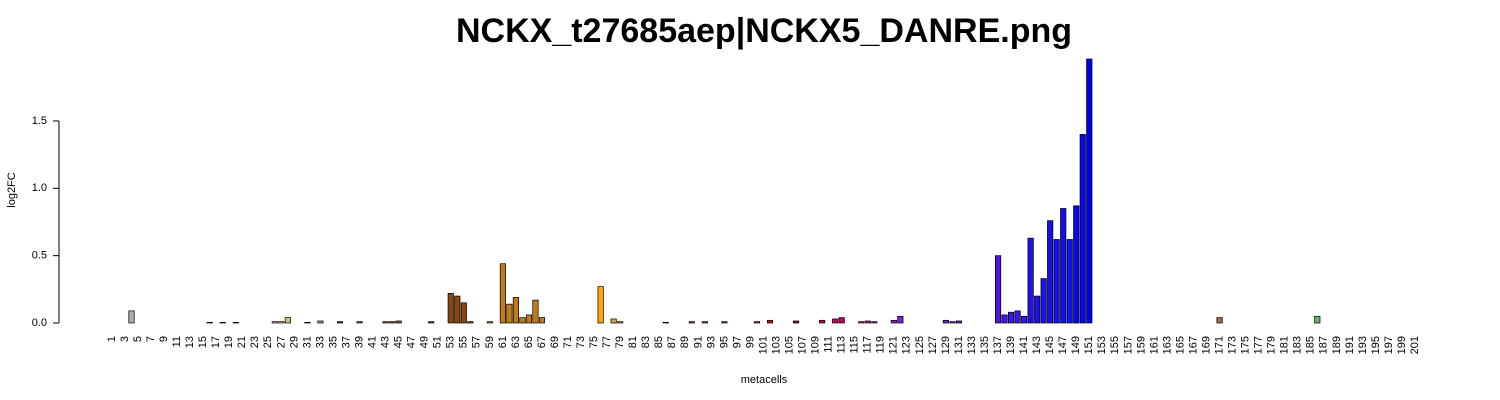  I want to click on y-tick-label: 0.0, so click(39, 323).